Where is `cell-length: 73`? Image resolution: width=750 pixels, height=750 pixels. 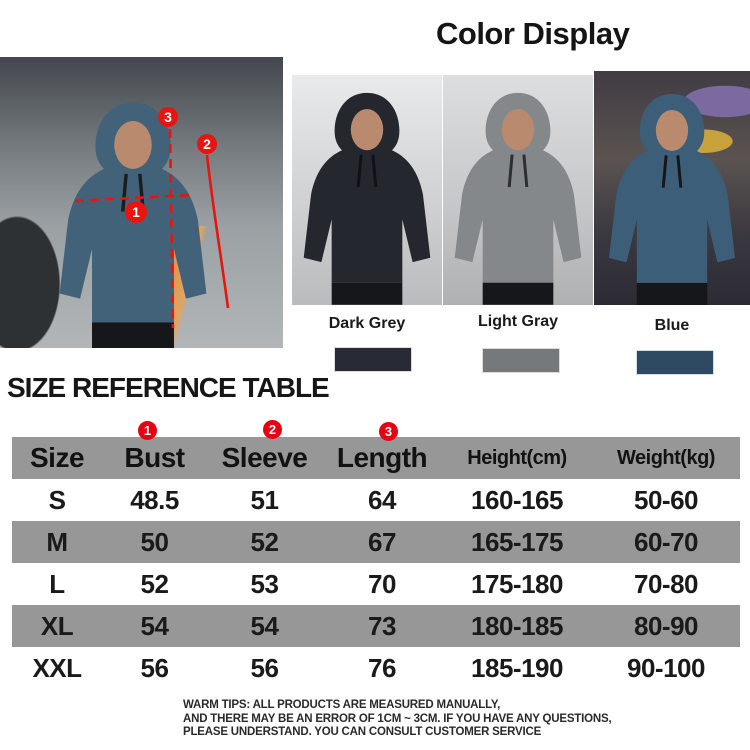 cell-length: 73 is located at coordinates (382, 625).